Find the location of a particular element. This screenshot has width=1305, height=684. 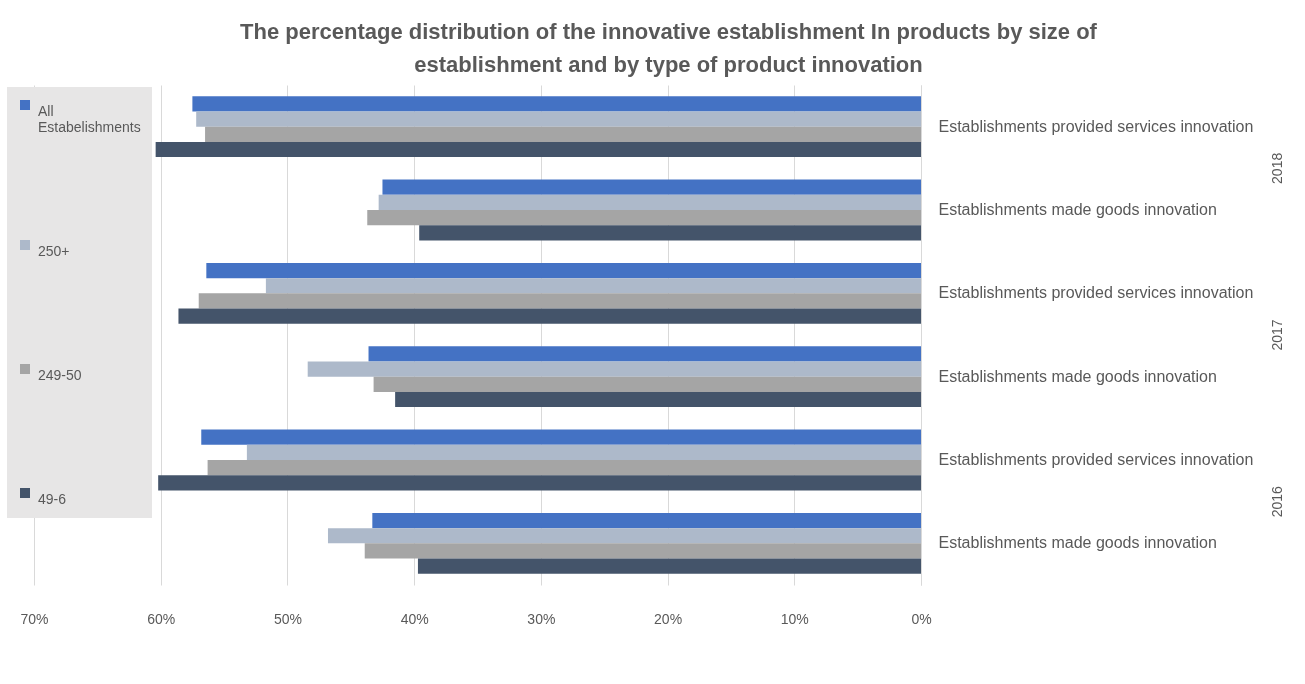

legend-label: 250+ is located at coordinates (54, 251).